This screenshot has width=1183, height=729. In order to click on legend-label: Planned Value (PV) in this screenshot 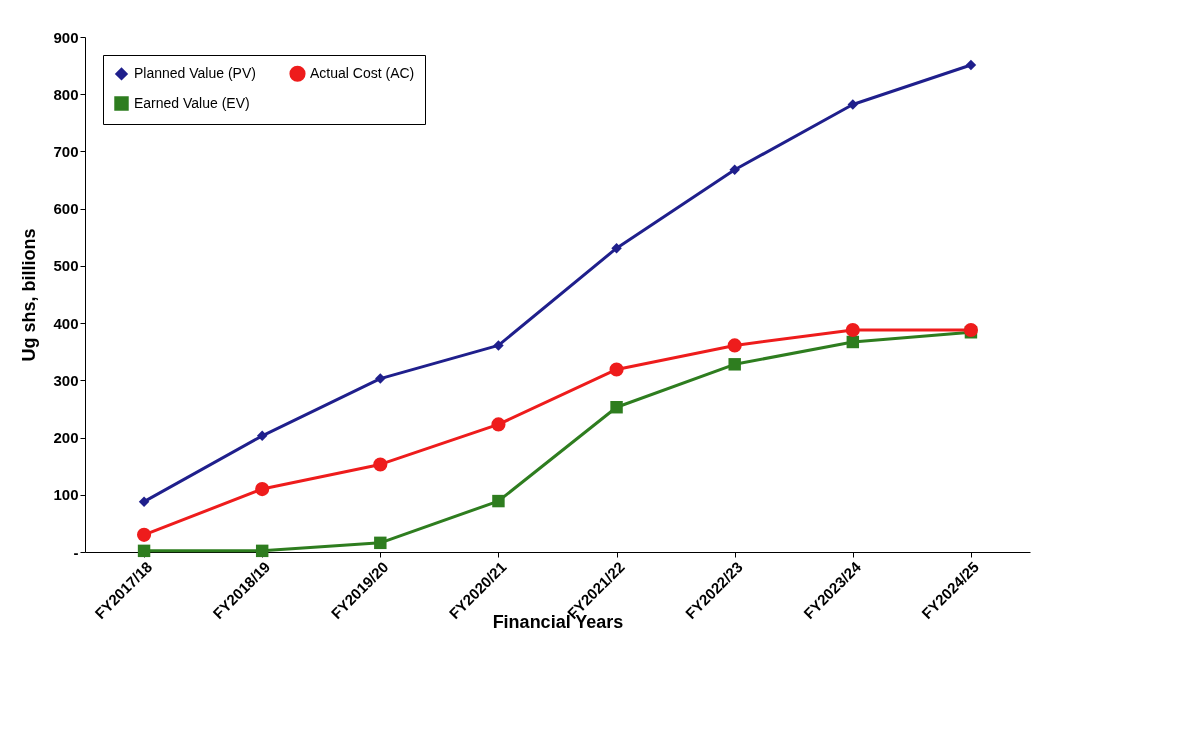, I will do `click(195, 72)`.